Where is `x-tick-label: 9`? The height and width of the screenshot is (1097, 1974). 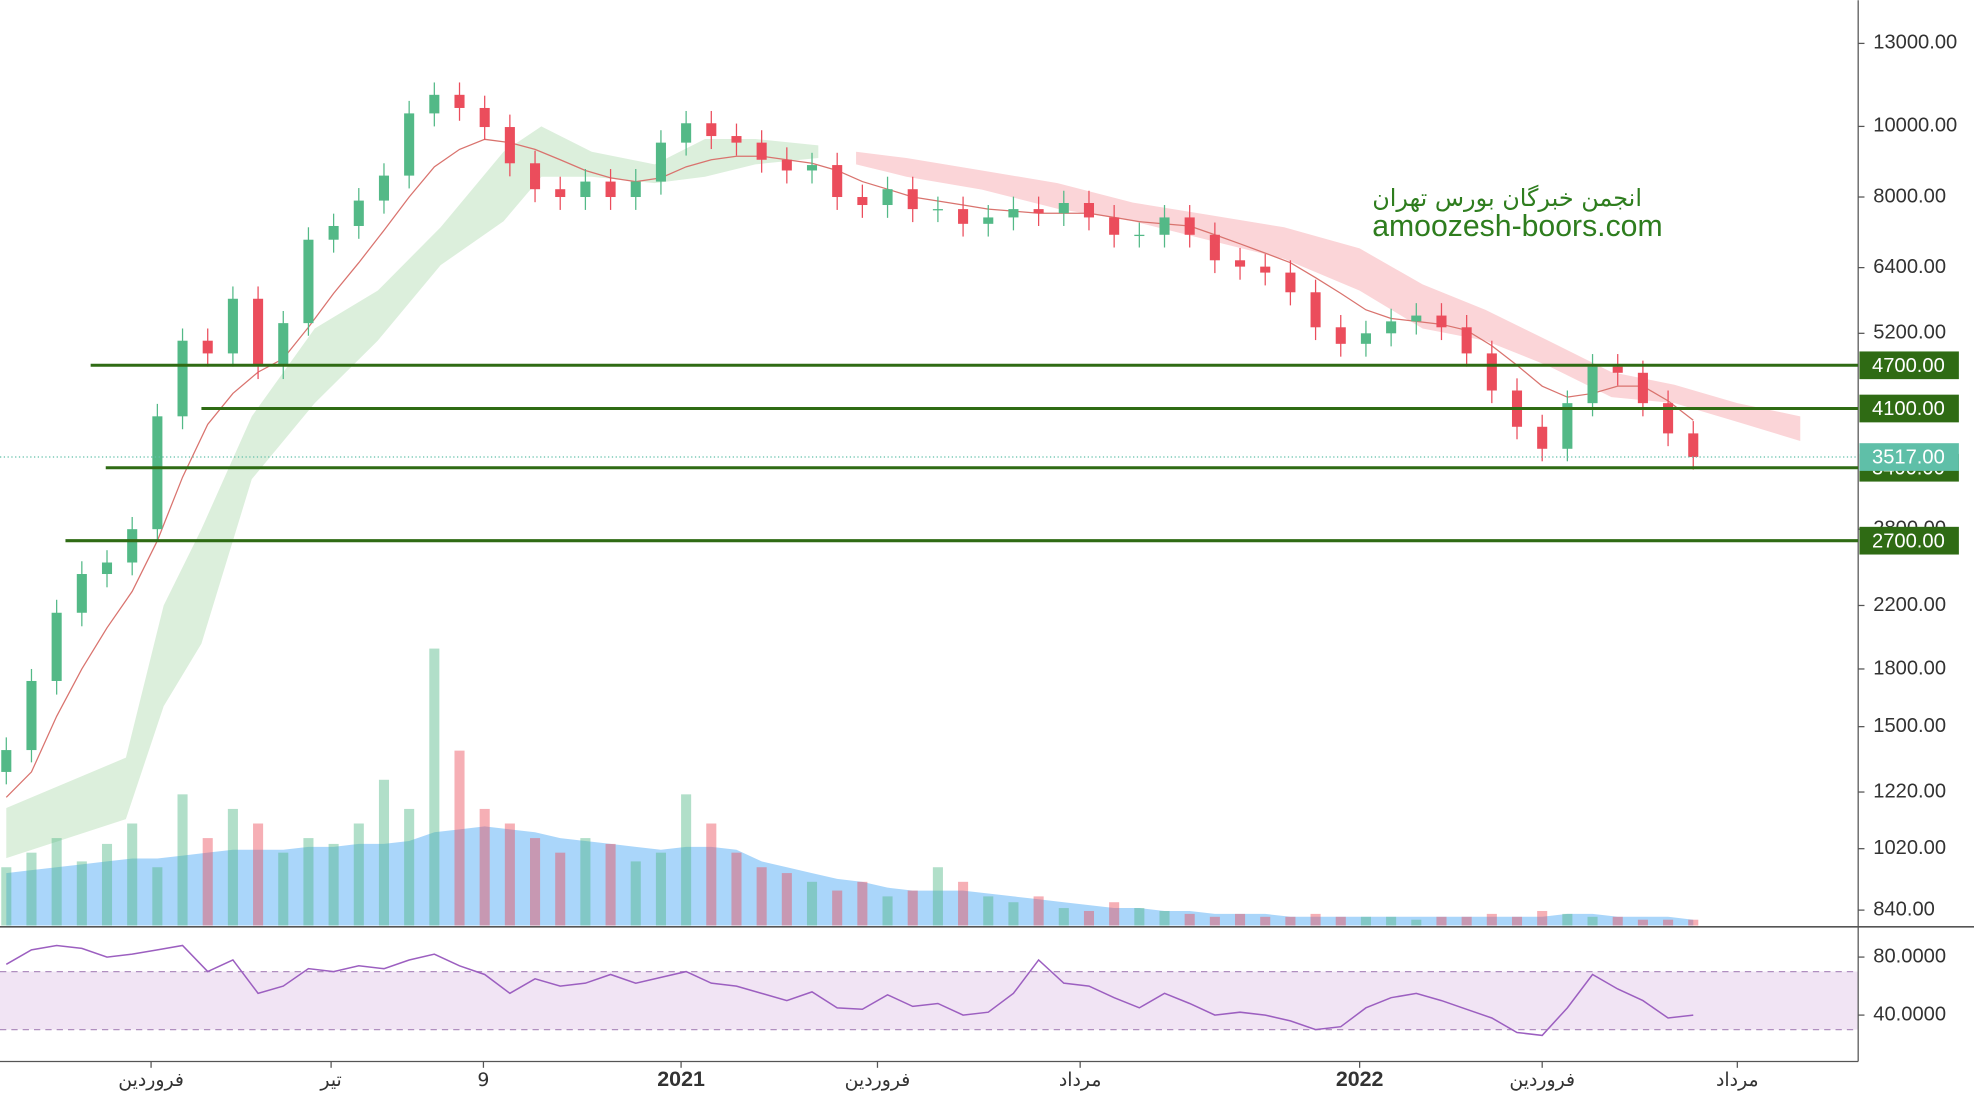
x-tick-label: 9 is located at coordinates (483, 1080).